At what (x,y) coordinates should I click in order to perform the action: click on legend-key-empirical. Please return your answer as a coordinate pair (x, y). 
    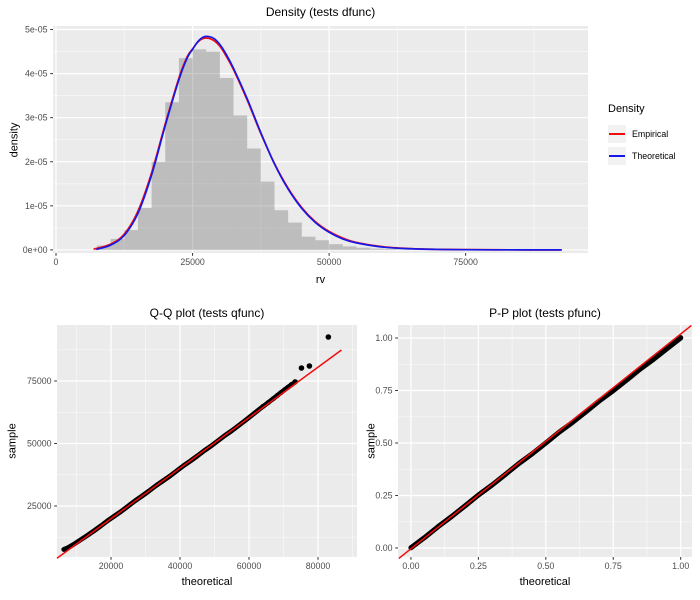
    Looking at the image, I should click on (617, 134).